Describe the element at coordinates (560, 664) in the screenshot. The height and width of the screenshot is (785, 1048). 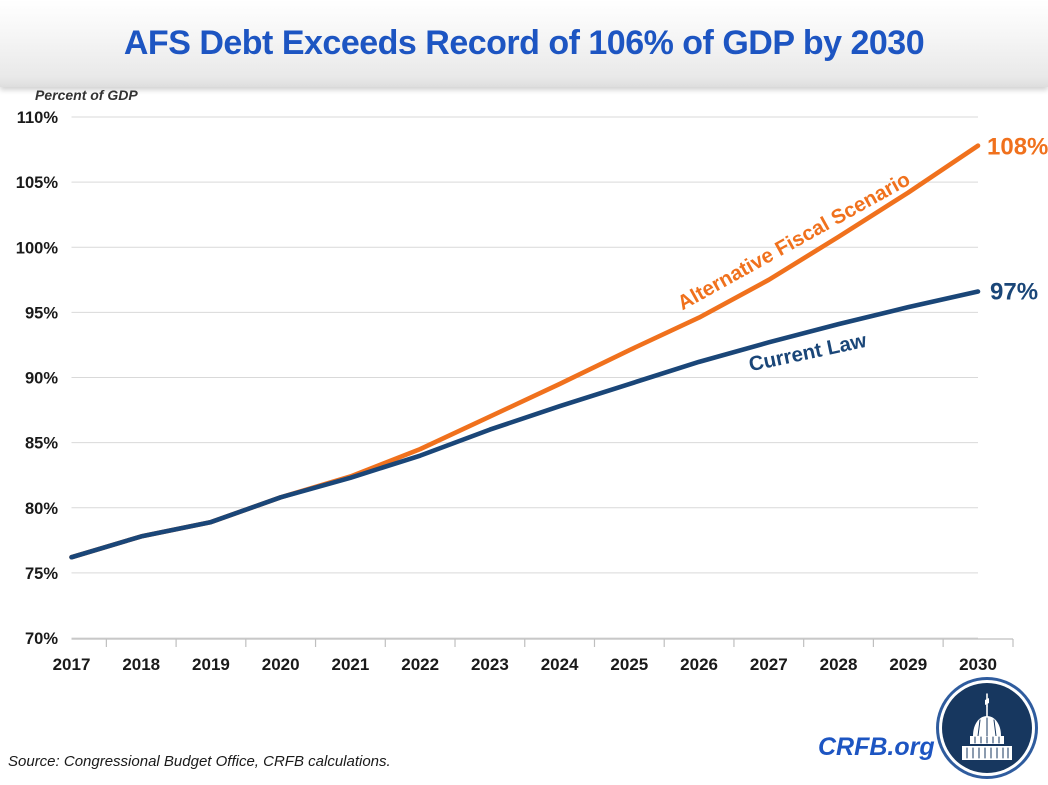
I see `x-tick-label: 2024` at that location.